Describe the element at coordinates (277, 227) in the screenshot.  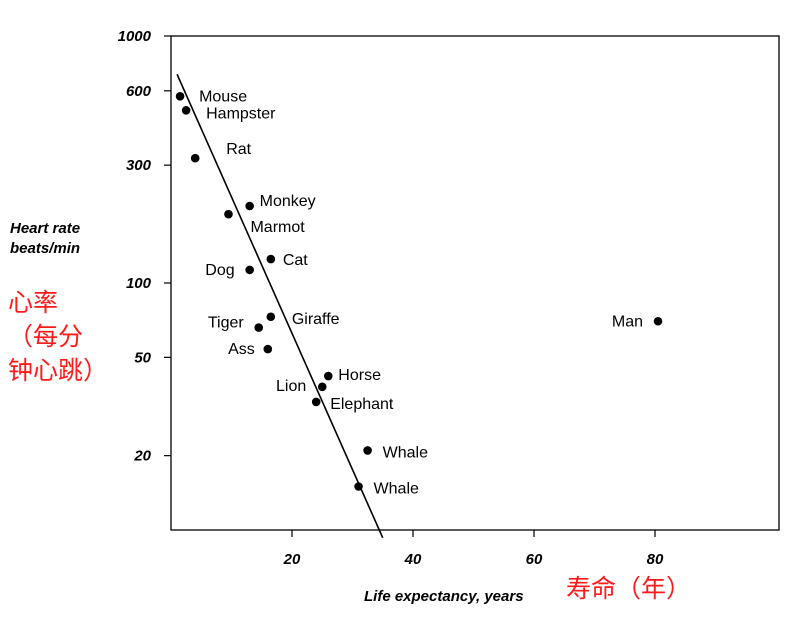
I see `data-point-label: Marmot` at that location.